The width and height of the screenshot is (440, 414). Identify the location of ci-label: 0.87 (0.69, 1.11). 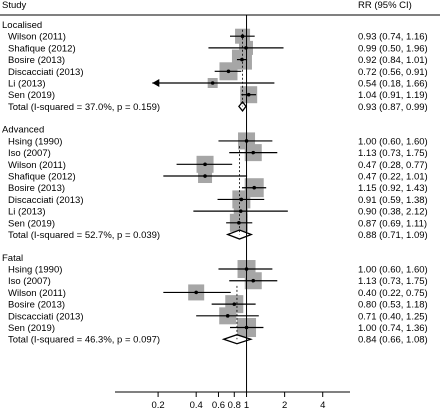
(392, 223).